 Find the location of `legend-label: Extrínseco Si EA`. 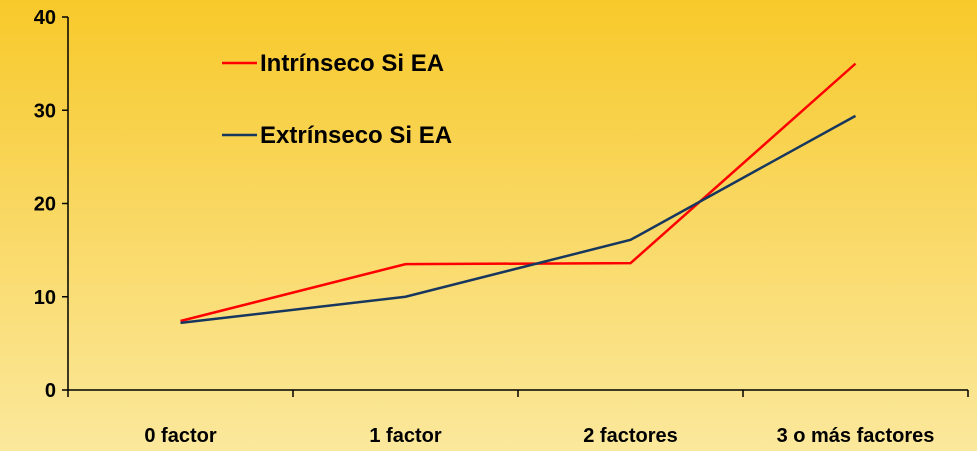

legend-label: Extrínseco Si EA is located at coordinates (356, 135).